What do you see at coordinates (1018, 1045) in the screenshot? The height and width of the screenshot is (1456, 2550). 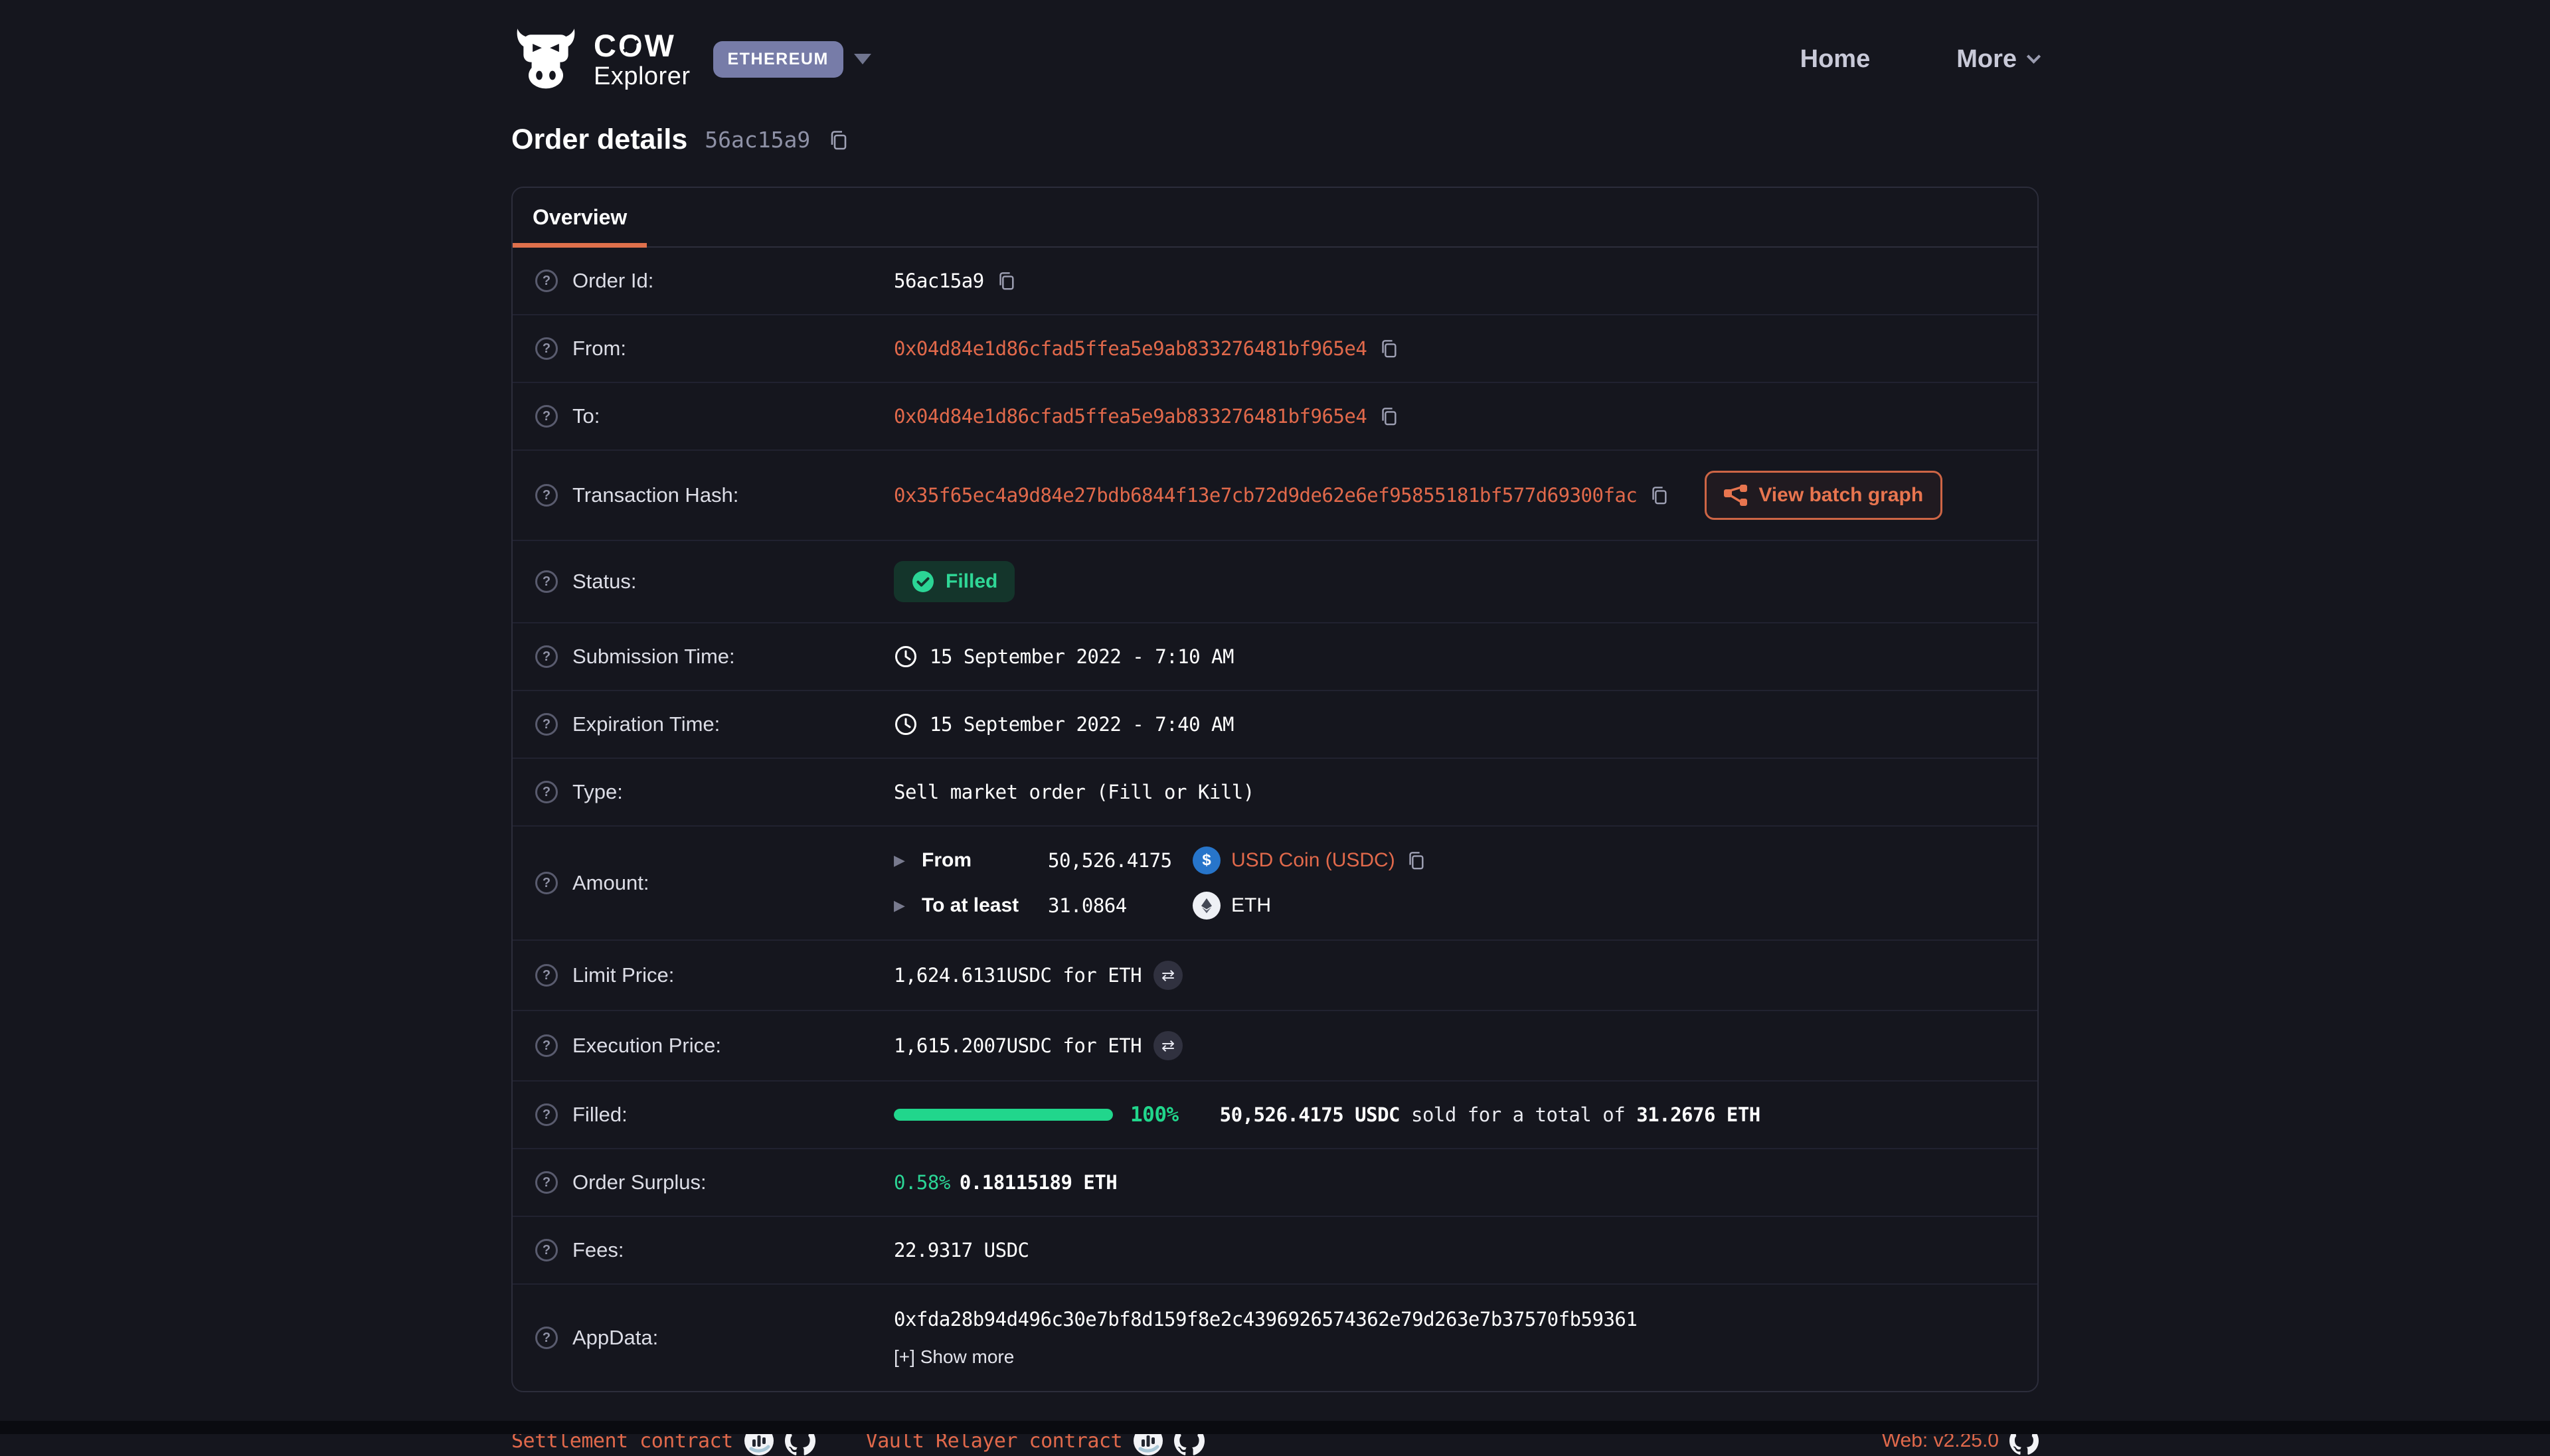 I see `execution-price-value: 1,615.2007USDC for ETH` at bounding box center [1018, 1045].